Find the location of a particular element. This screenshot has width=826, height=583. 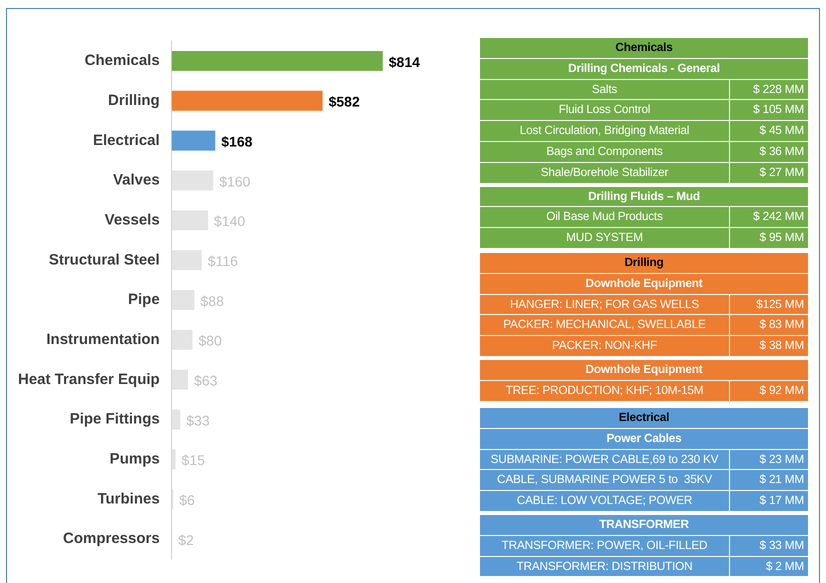

category-label: Shale/Borehole Stabilizer is located at coordinates (605, 173).